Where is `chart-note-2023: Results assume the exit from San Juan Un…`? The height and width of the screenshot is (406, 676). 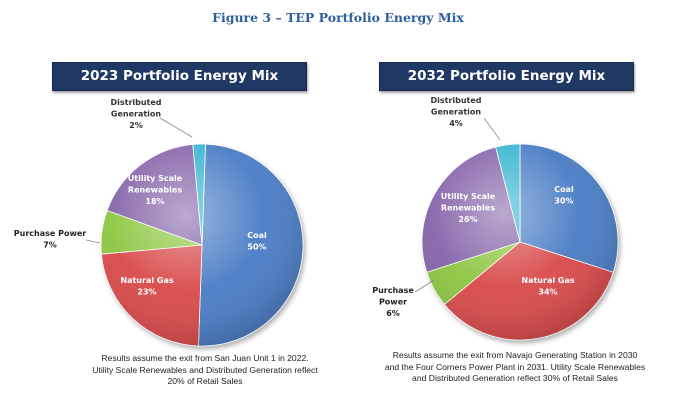
chart-note-2023: Results assume the exit from San Juan Un… is located at coordinates (205, 370).